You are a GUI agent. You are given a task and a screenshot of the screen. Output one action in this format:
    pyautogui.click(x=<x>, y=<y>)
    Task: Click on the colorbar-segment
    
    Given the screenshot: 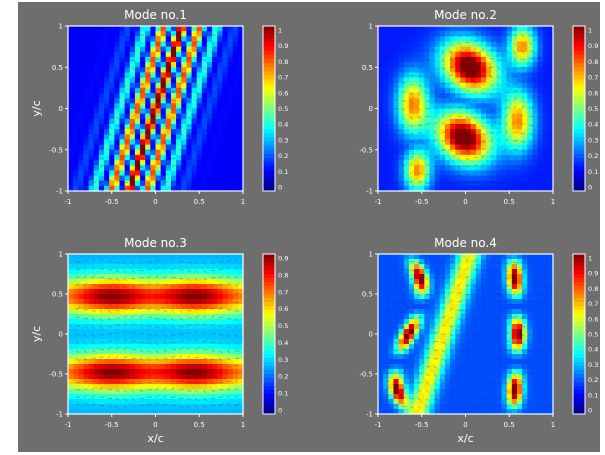 What is the action you would take?
    pyautogui.click(x=579, y=61)
    